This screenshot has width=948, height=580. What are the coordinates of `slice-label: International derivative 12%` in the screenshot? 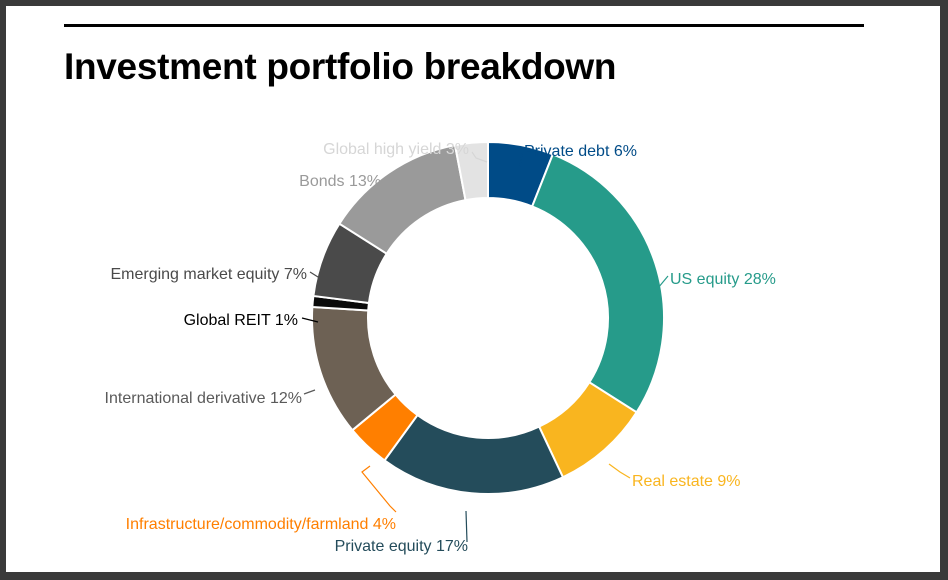 It's located at (203, 398).